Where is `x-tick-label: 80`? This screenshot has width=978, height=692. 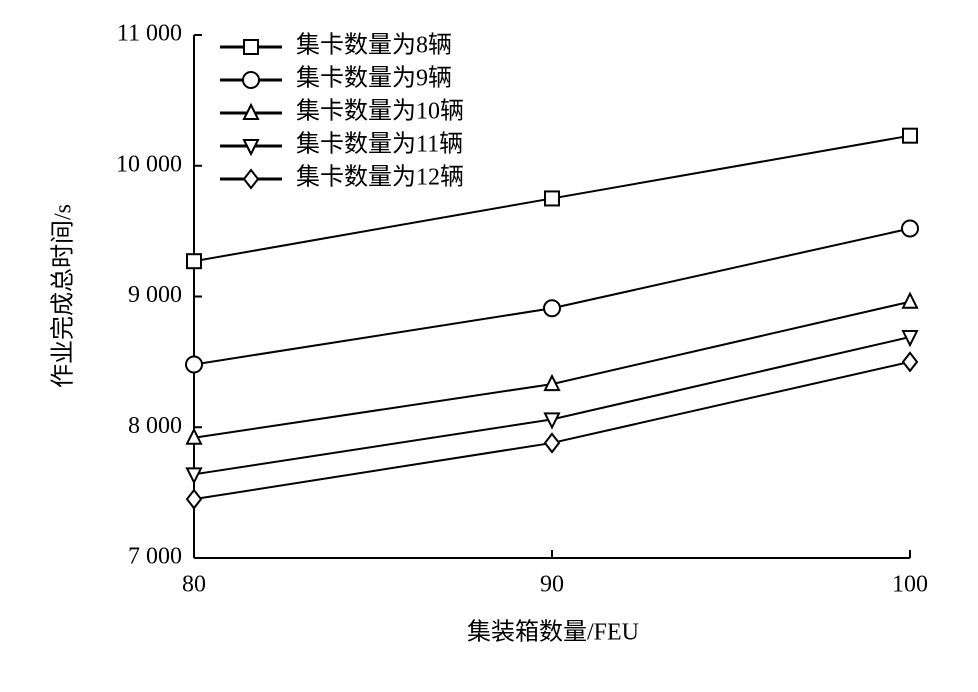 x-tick-label: 80 is located at coordinates (194, 585).